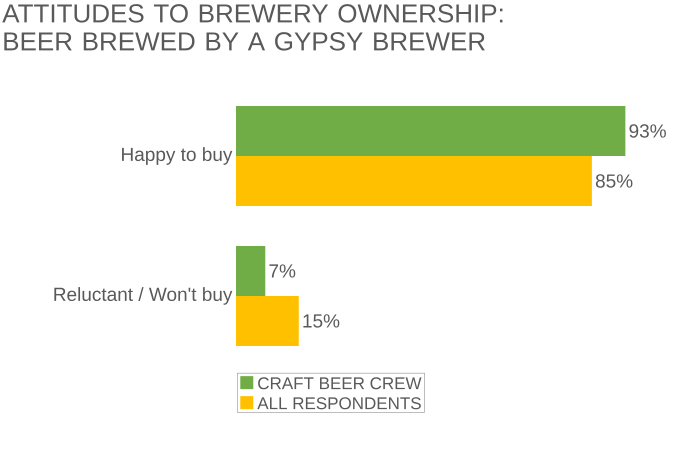 This screenshot has height=450, width=680. I want to click on data-label: 93%, so click(647, 131).